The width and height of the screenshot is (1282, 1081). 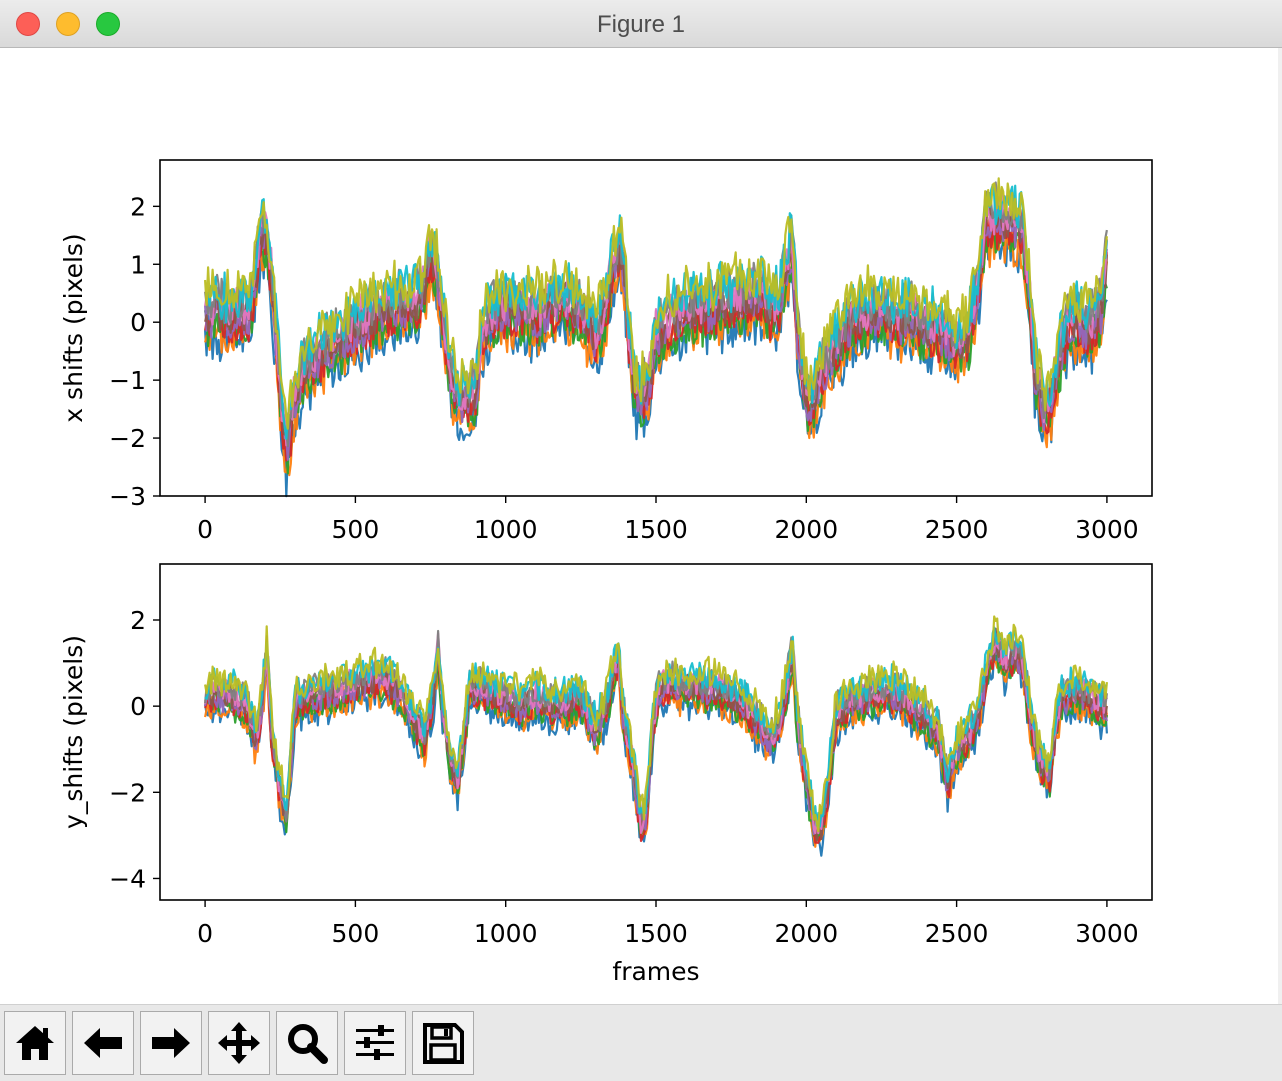 I want to click on y-shifts-x-tick-label: 2000, so click(x=806, y=933).